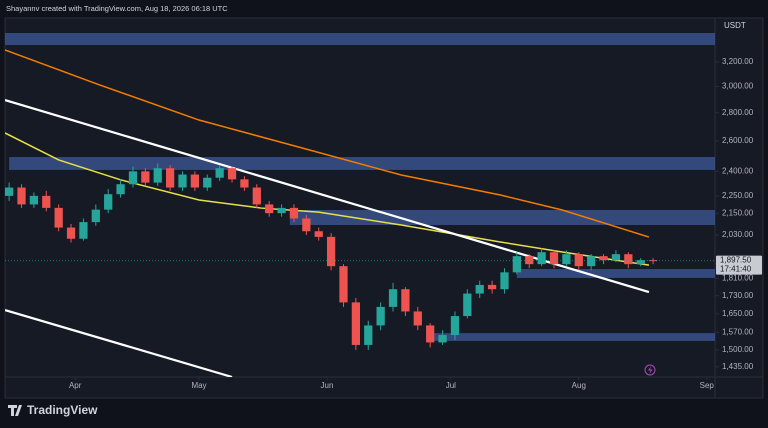  I want to click on x-tick-label: Aug, so click(579, 385).